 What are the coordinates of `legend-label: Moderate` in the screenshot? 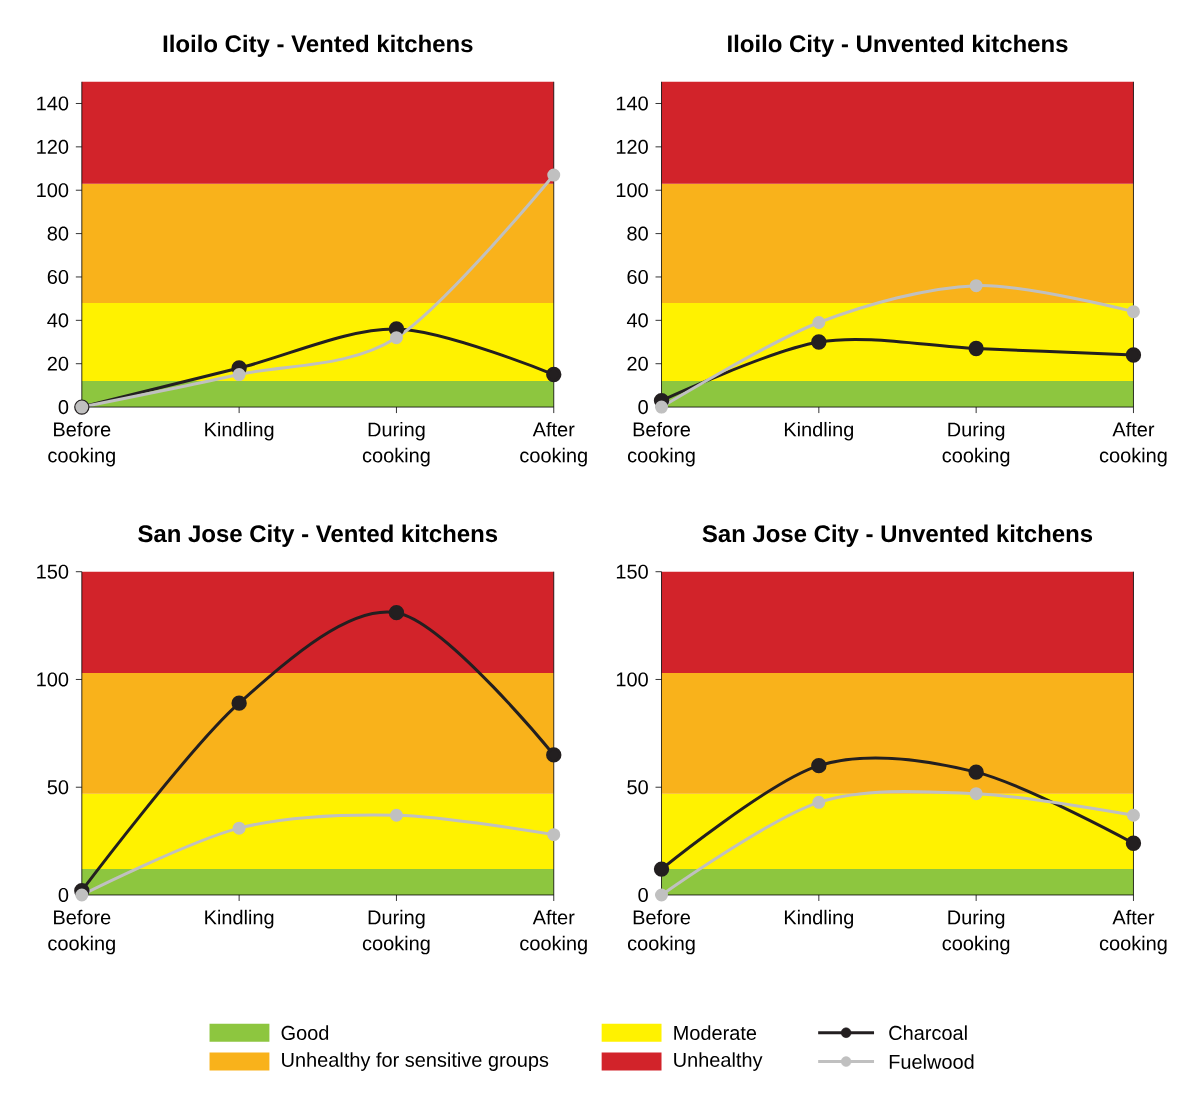 It's located at (715, 1033).